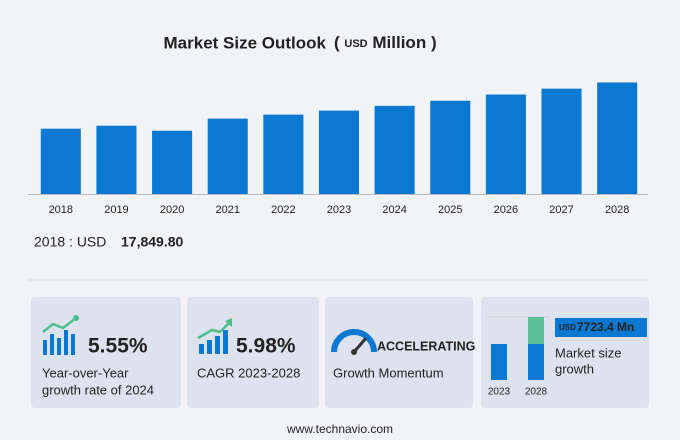  Describe the element at coordinates (617, 210) in the screenshot. I see `x-tick-label: 2028` at that location.